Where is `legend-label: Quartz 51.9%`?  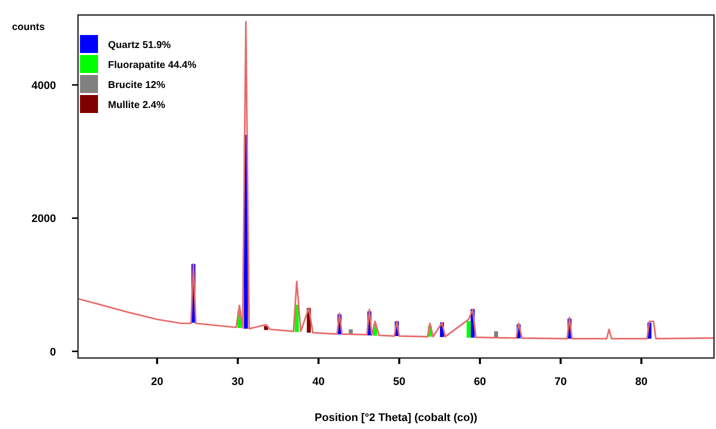 legend-label: Quartz 51.9% is located at coordinates (139, 45).